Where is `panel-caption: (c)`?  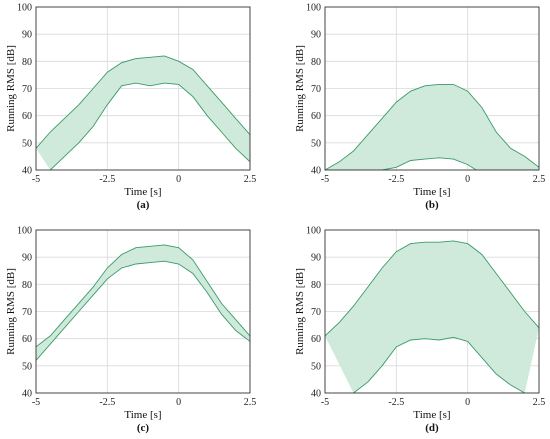
panel-caption: (c) is located at coordinates (143, 428).